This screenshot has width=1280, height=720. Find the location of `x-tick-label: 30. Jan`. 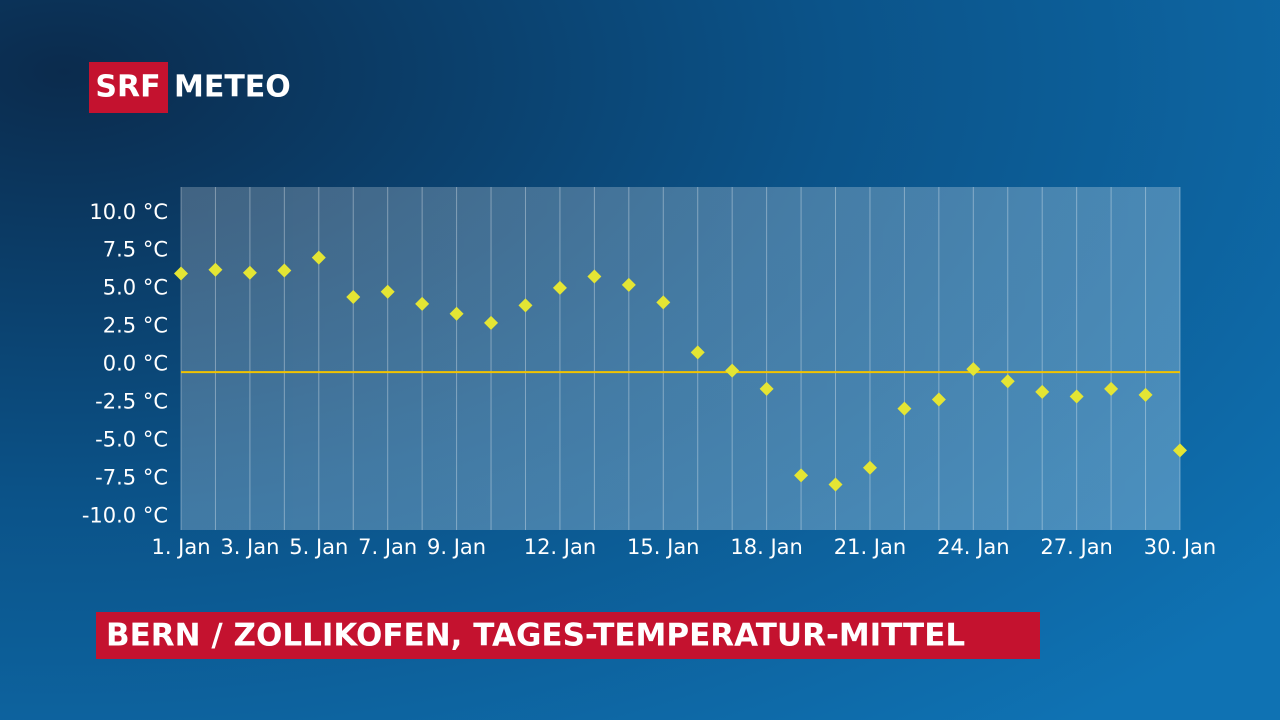

x-tick-label: 30. Jan is located at coordinates (1180, 547).